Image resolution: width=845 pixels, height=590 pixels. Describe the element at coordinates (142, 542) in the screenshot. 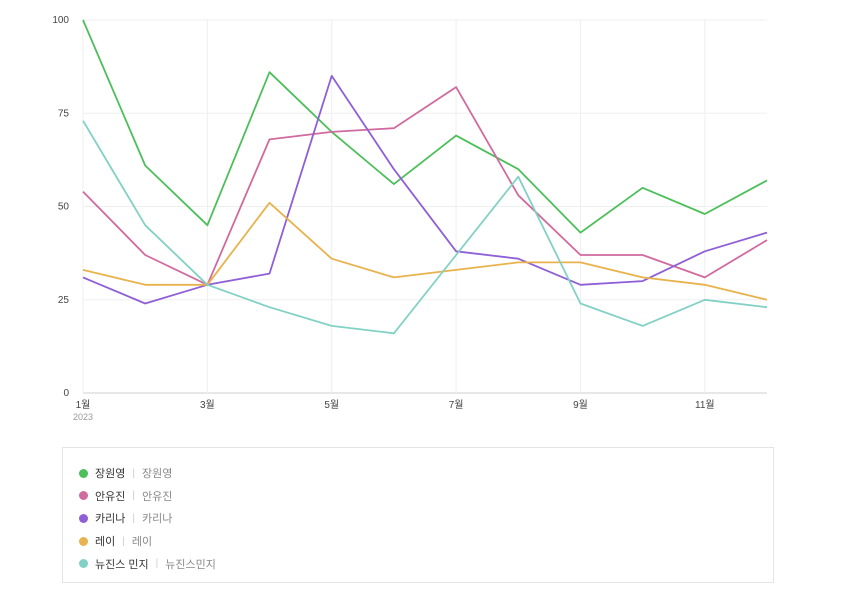

I see `legend-alias: 레이` at that location.